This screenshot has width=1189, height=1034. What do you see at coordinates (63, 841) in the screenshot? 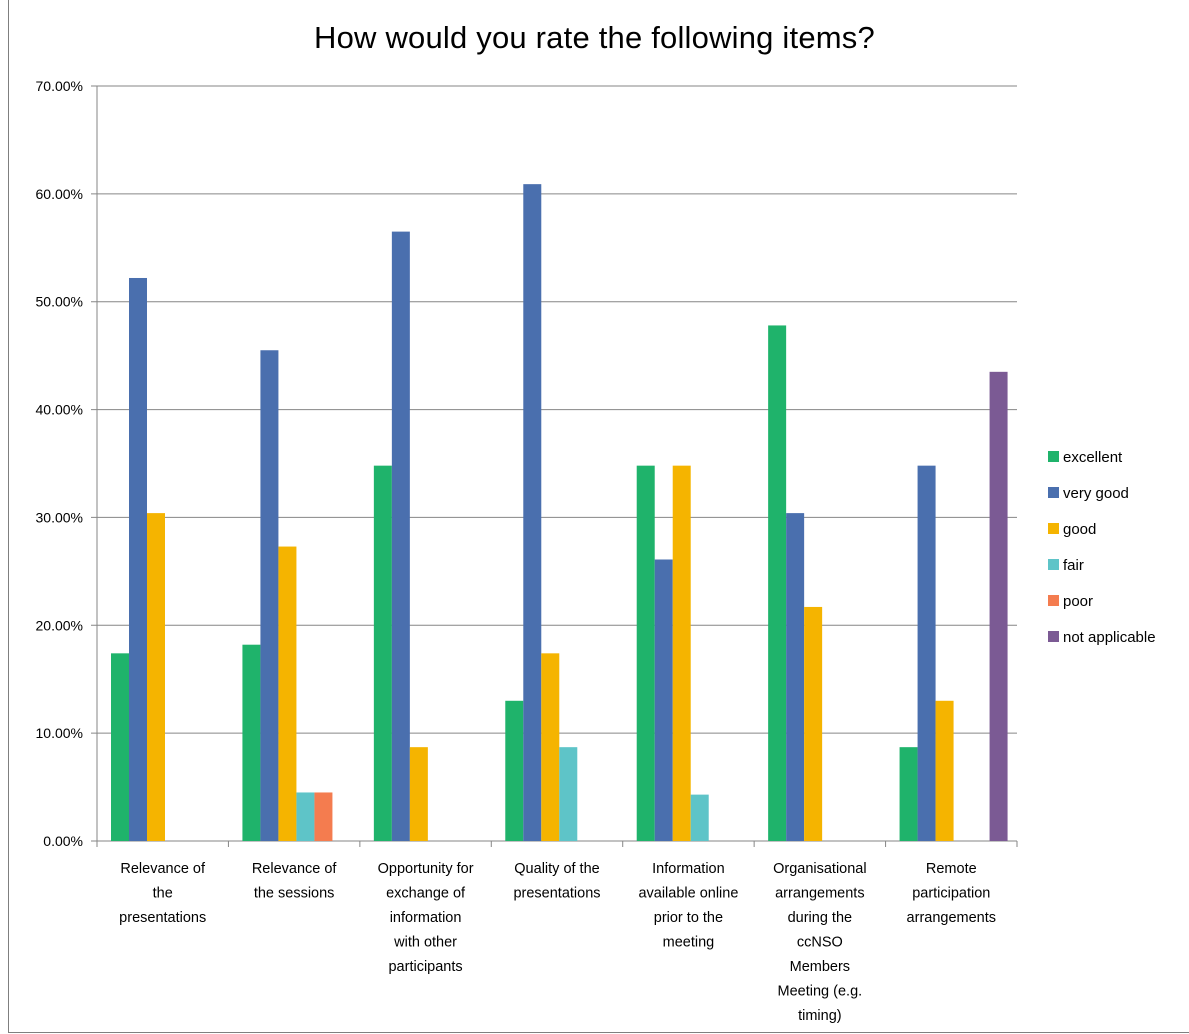
I see `y-tick-label: 0.00%` at bounding box center [63, 841].